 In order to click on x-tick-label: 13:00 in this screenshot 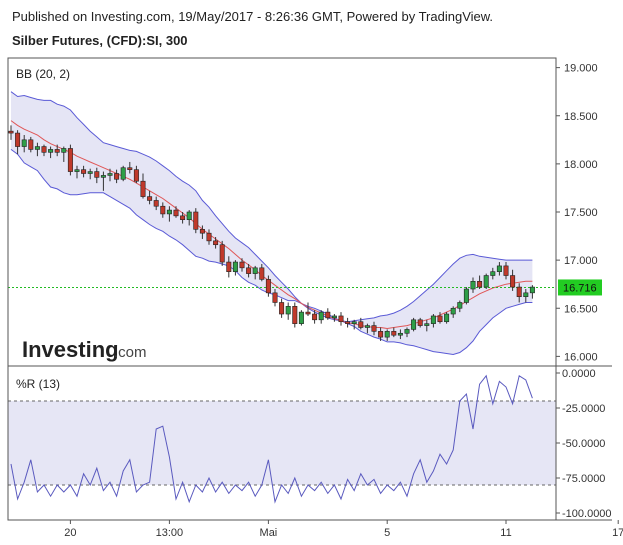, I will do `click(170, 533)`.